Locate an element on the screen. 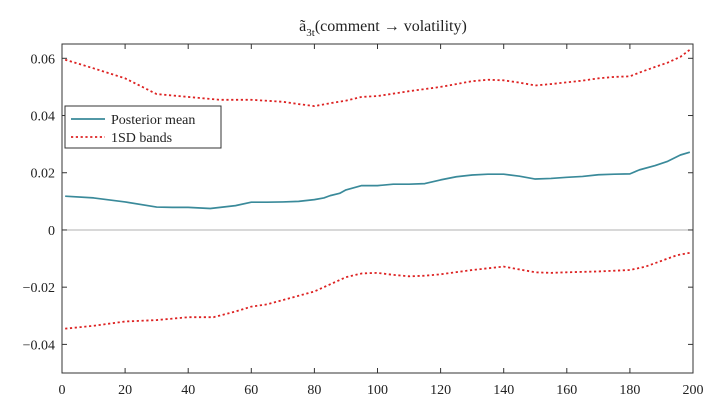 The width and height of the screenshot is (716, 408). y-tick-label: 0.06 is located at coordinates (43, 59).